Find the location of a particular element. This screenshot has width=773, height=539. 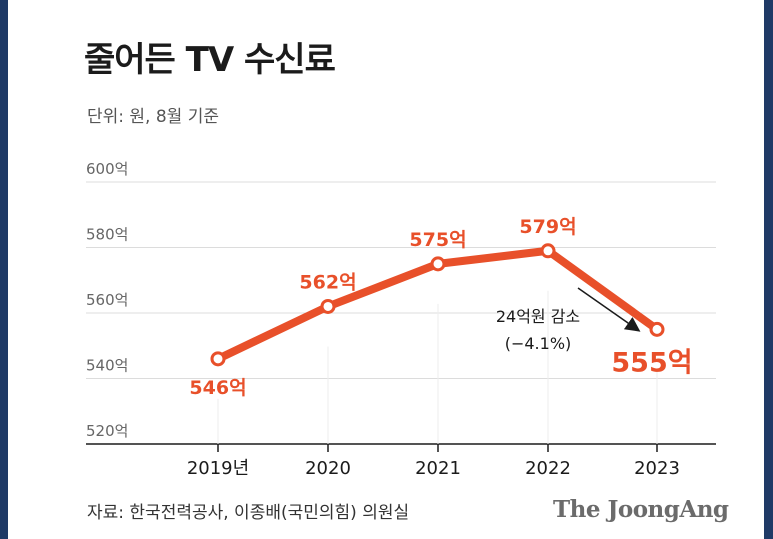

data-label: 546억 is located at coordinates (217, 388).